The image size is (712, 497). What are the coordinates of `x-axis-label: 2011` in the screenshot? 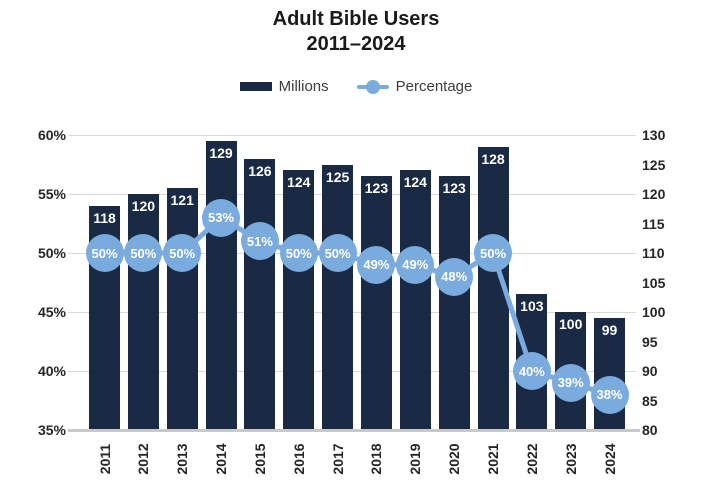 It's located at (104, 459).